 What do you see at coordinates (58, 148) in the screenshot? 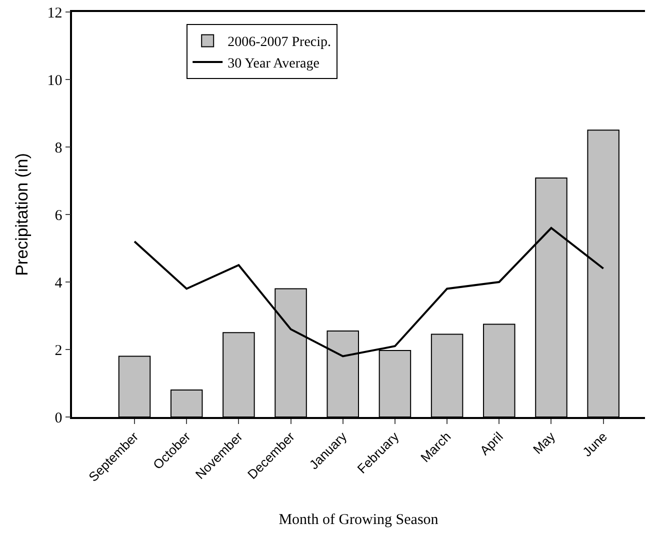
I see `y-tick-label: 8` at bounding box center [58, 148].